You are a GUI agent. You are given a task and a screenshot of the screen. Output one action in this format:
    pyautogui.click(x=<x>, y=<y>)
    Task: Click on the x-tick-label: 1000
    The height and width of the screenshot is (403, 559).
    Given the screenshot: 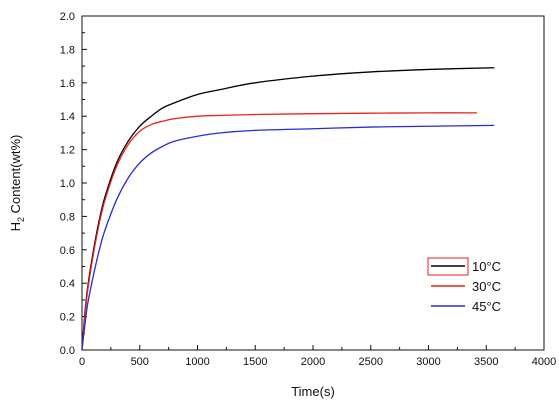 What is the action you would take?
    pyautogui.click(x=197, y=362)
    